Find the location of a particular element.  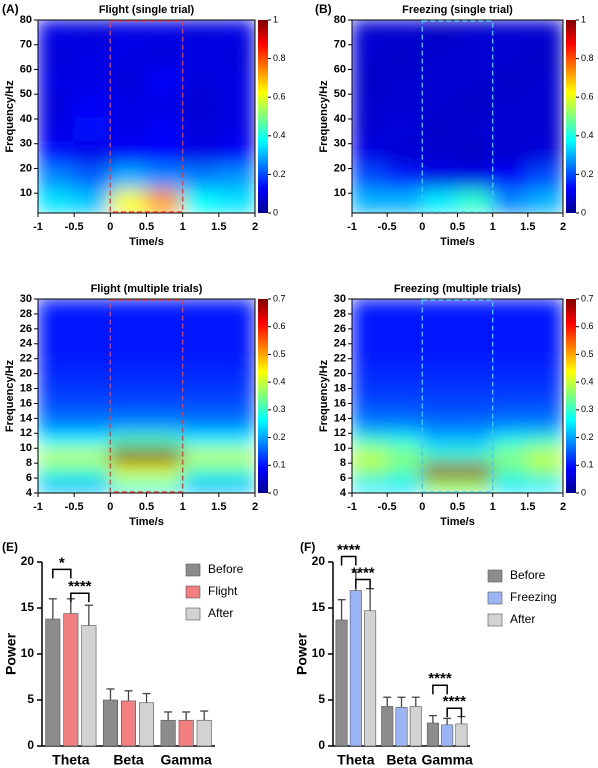

x-tick-label: Theta is located at coordinates (356, 760).